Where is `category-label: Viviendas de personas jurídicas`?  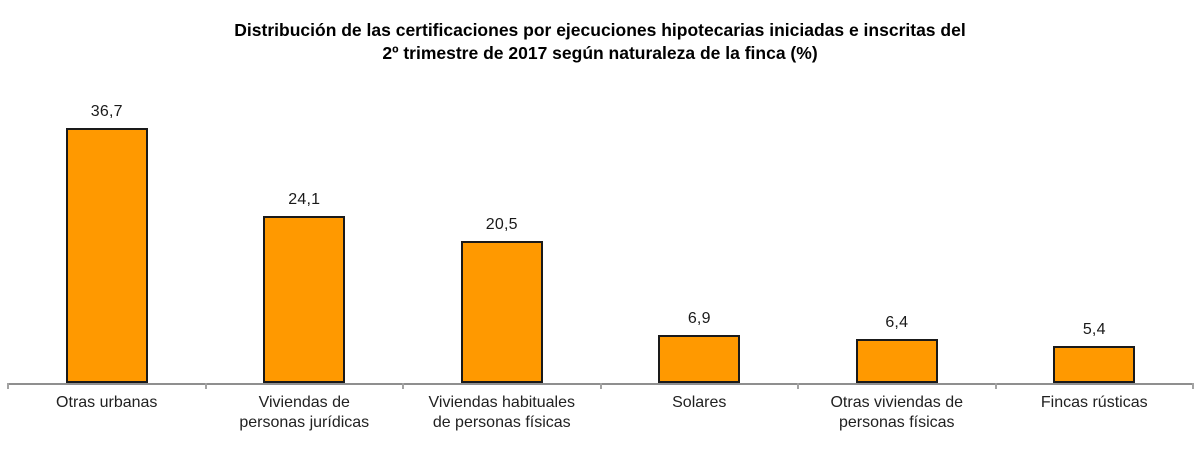
category-label: Viviendas de personas jurídicas is located at coordinates (304, 412).